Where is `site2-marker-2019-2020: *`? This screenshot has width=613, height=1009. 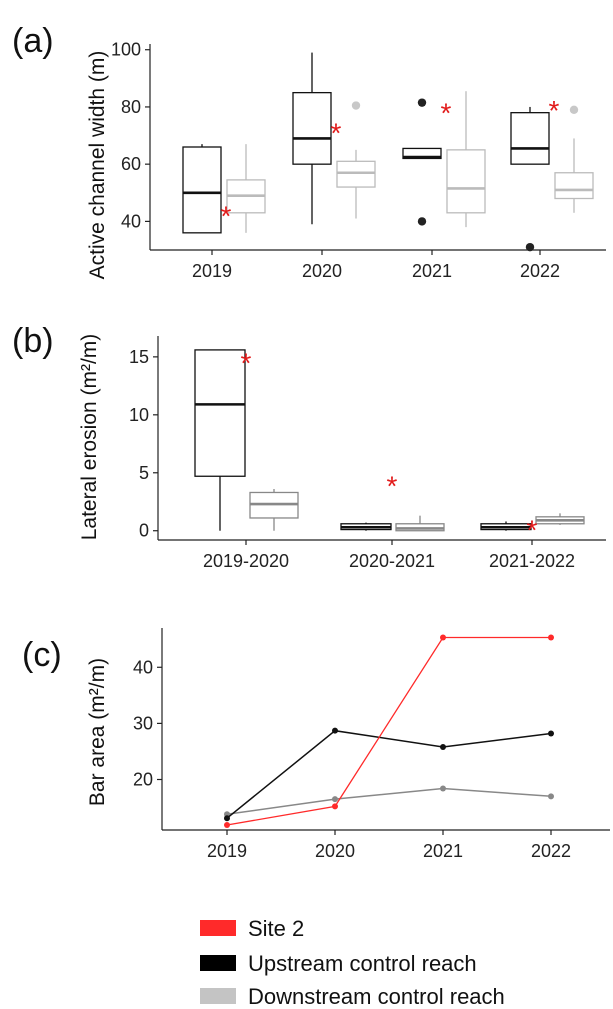 site2-marker-2019-2020: * is located at coordinates (246, 363).